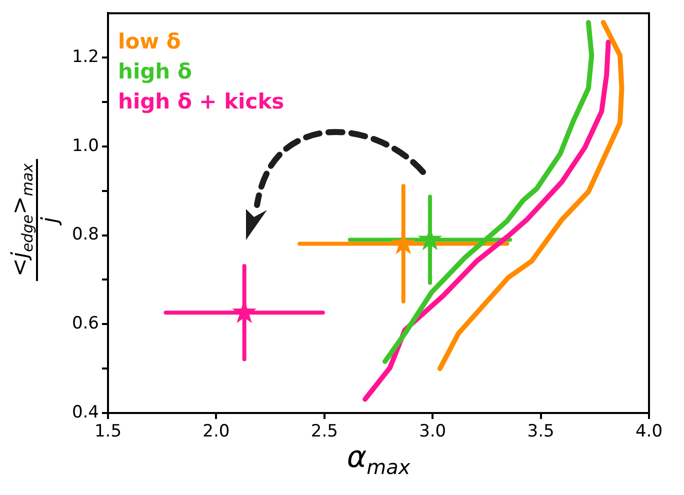  Describe the element at coordinates (85, 324) in the screenshot. I see `y-tick-label: 0.6` at that location.